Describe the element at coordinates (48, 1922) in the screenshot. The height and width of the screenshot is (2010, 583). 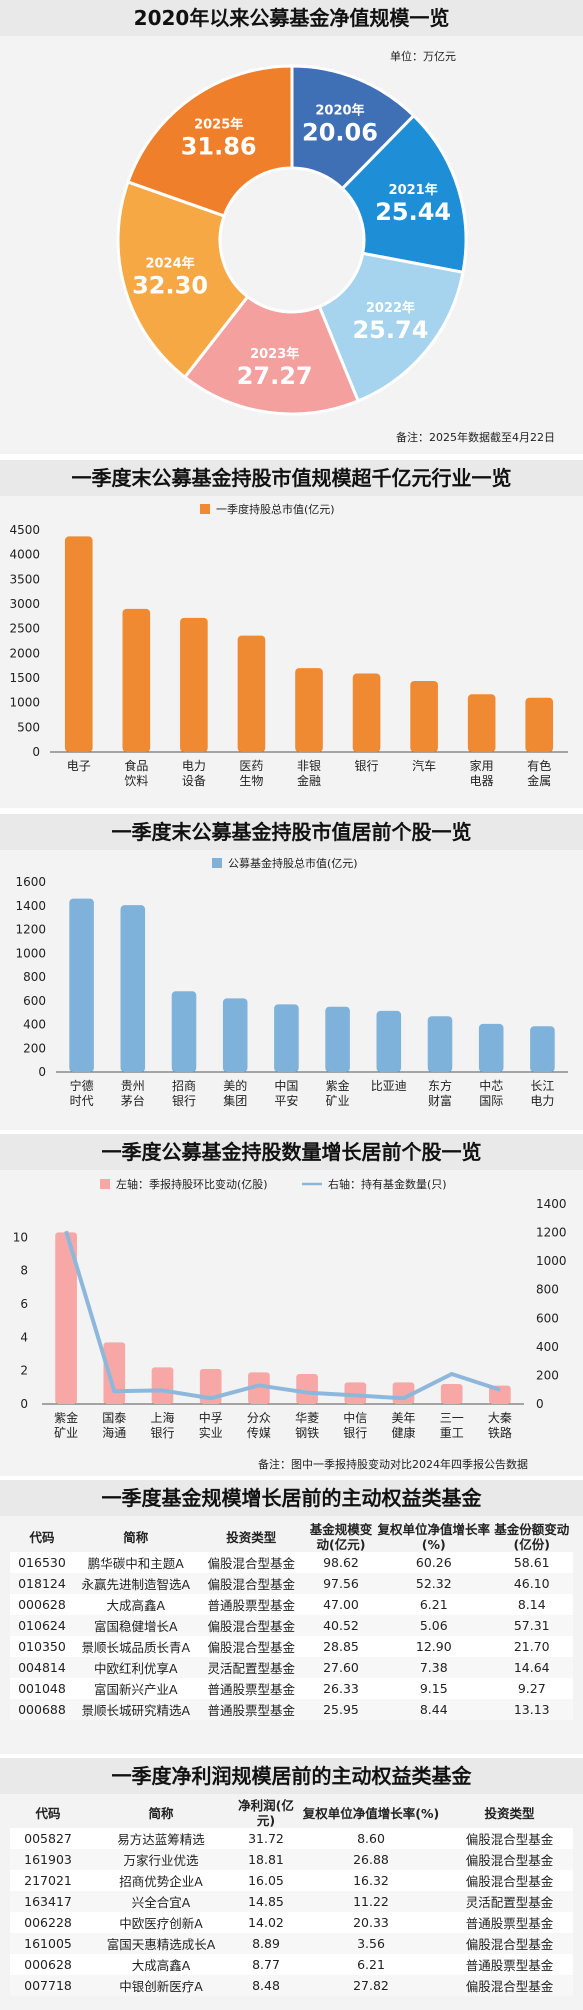
I see `table-cell: 006228` at that location.